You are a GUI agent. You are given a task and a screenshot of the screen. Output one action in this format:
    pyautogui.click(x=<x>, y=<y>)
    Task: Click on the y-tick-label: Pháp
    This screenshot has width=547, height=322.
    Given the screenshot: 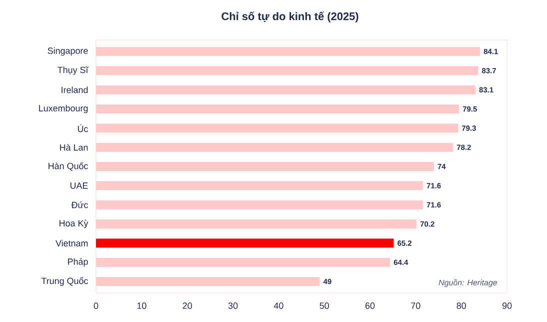 What is the action you would take?
    pyautogui.click(x=78, y=262)
    